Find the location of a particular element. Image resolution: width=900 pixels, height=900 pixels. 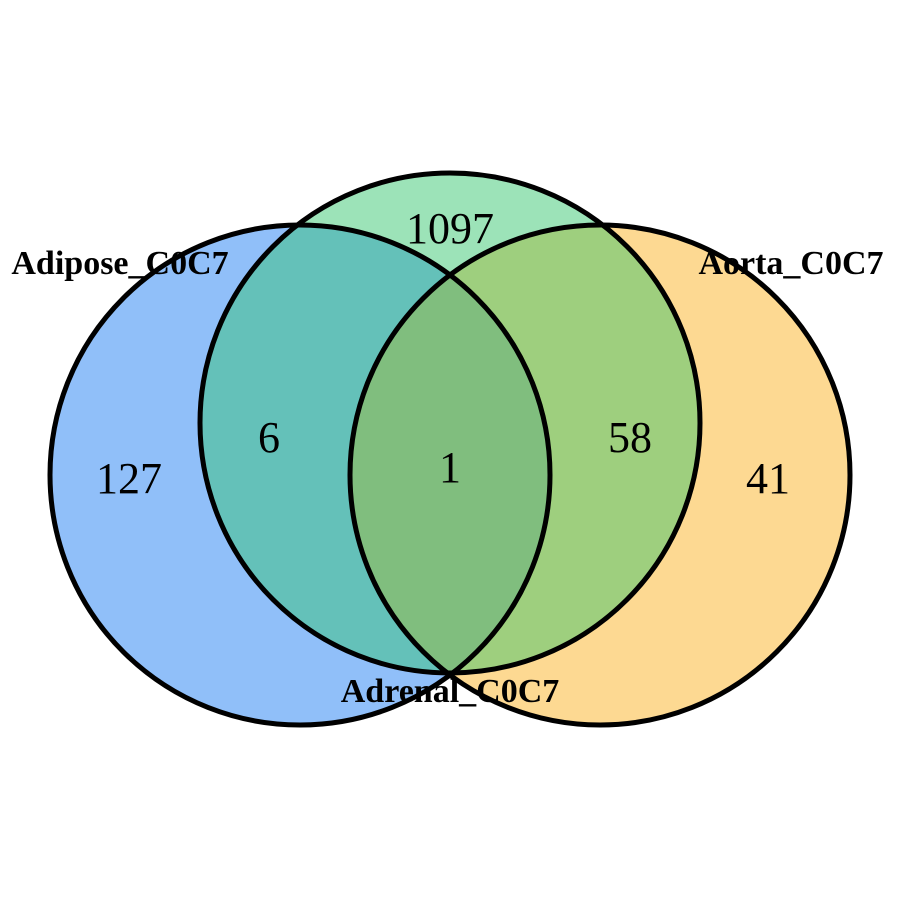

count-adipose-adrenal: 6 is located at coordinates (269, 437).